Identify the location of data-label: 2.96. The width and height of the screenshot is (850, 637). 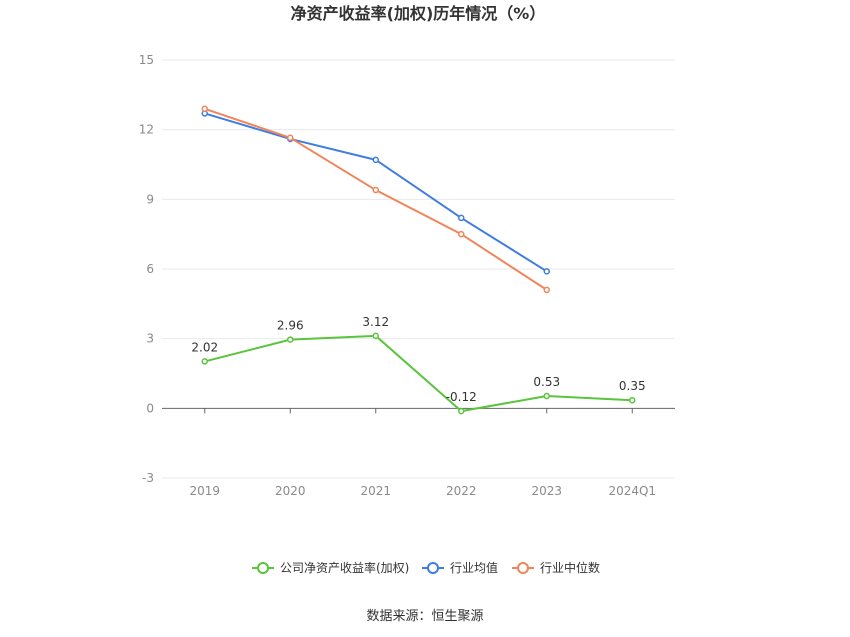
(290, 326).